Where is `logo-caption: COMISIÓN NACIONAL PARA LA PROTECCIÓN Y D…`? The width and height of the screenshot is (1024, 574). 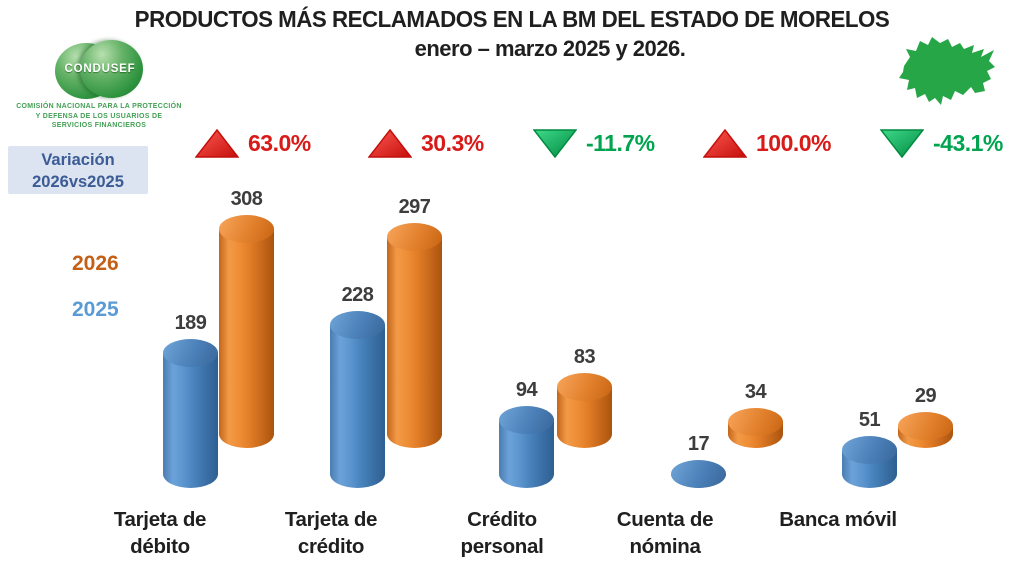 logo-caption: COMISIÓN NACIONAL PARA LA PROTECCIÓN Y D… is located at coordinates (99, 116).